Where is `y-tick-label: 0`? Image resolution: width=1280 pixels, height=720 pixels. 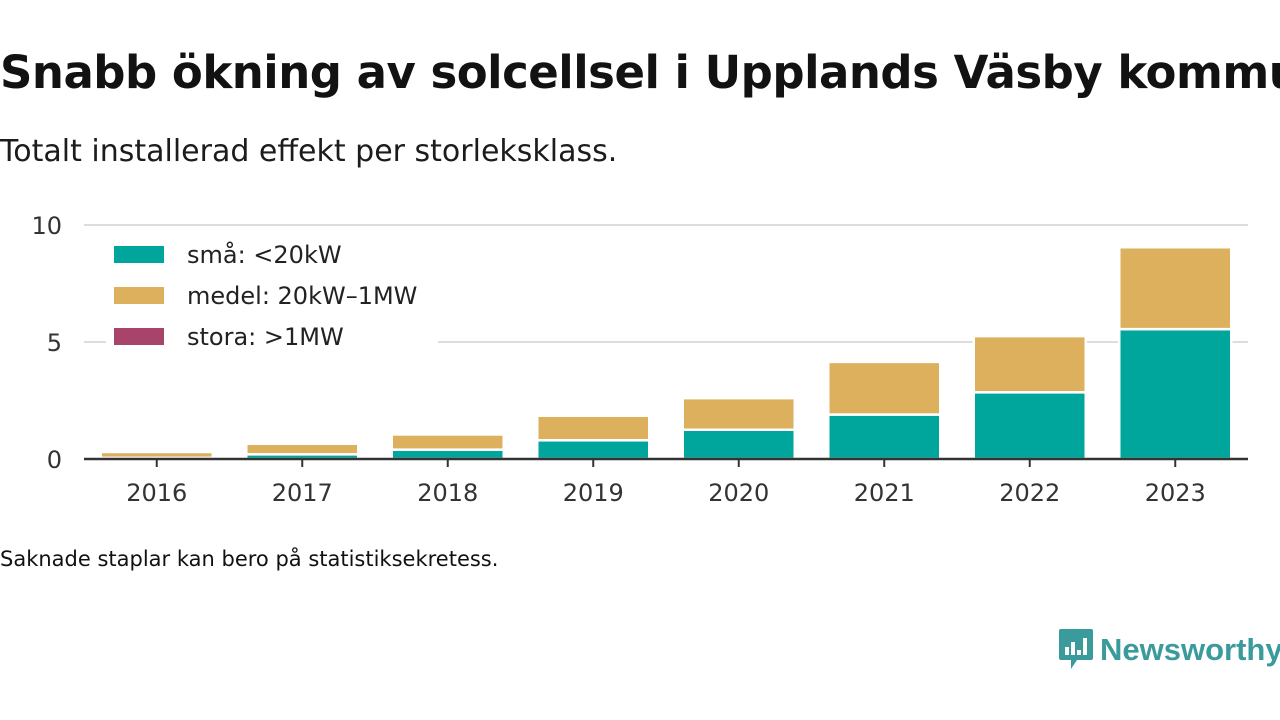 y-tick-label: 0 is located at coordinates (54, 460).